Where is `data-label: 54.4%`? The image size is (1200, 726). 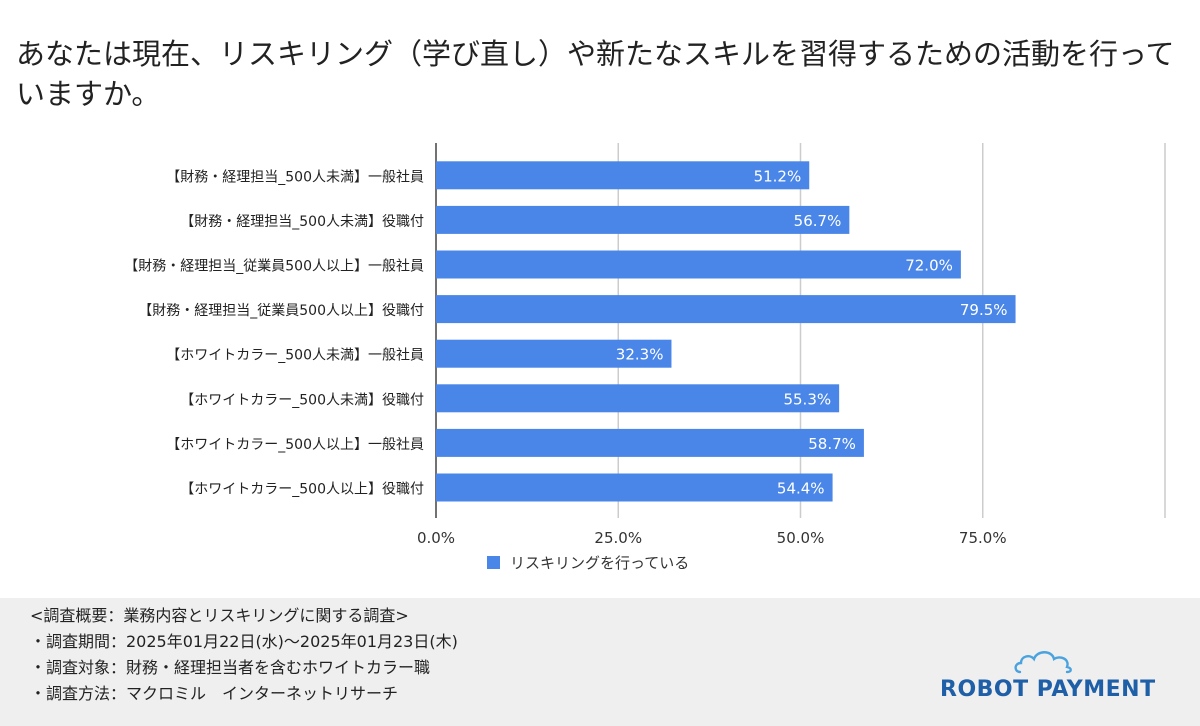 data-label: 54.4% is located at coordinates (801, 489).